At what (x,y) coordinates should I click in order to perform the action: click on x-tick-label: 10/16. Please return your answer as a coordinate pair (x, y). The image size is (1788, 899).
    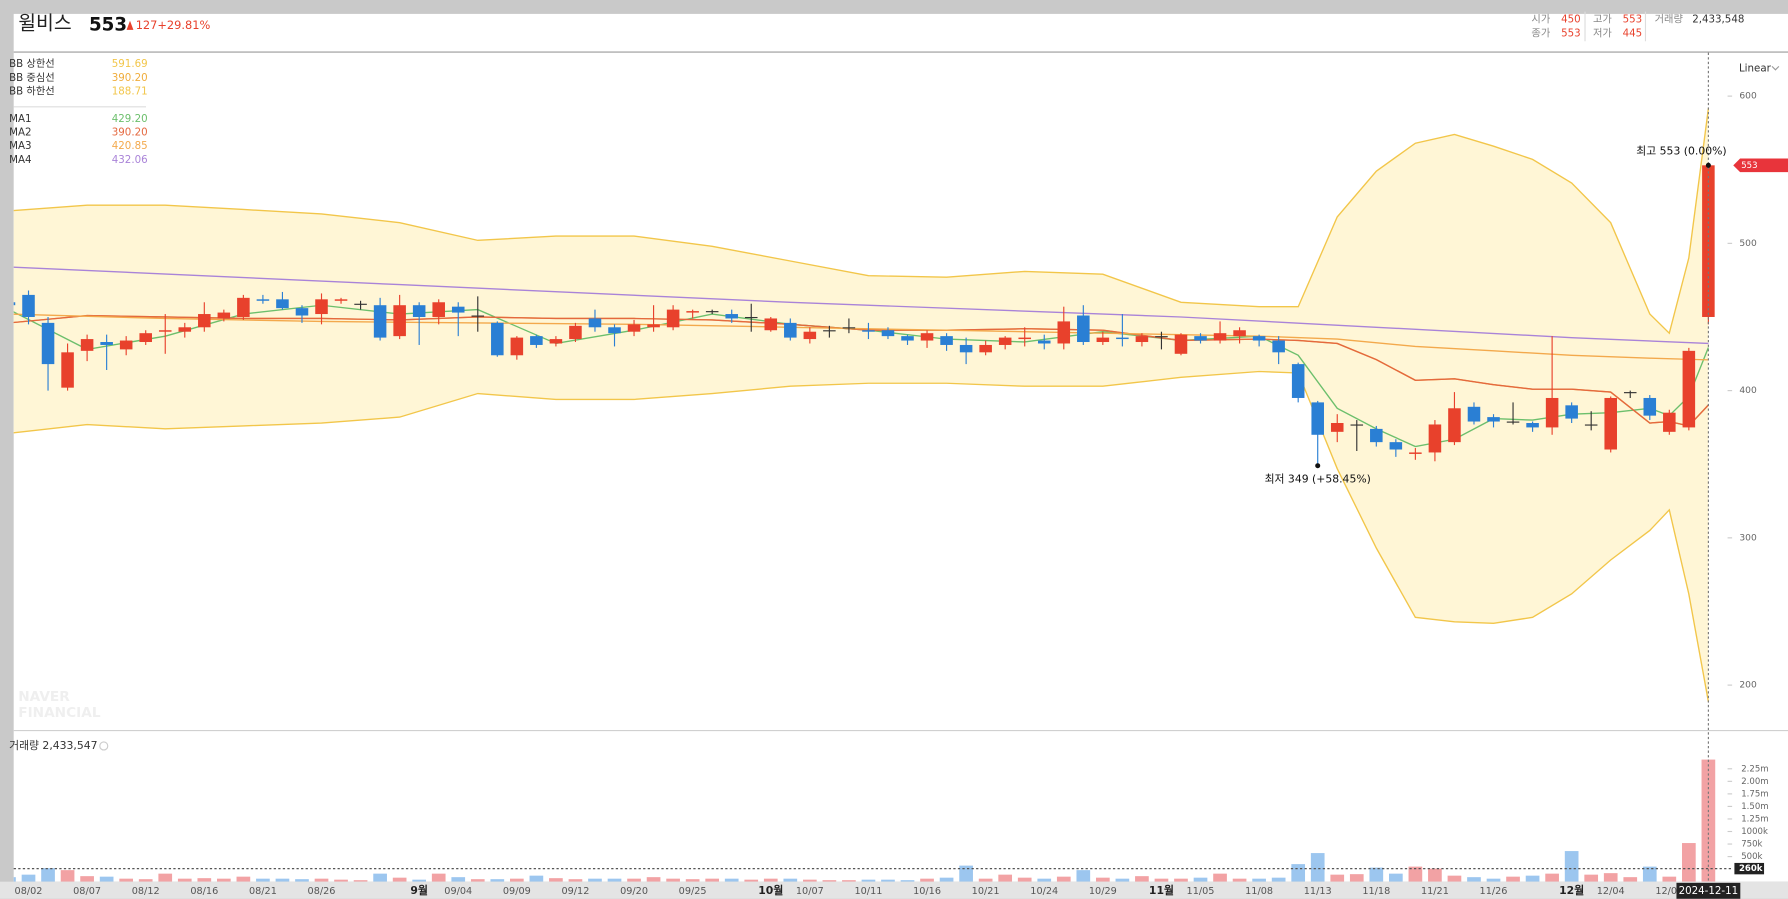
    Looking at the image, I should click on (927, 891).